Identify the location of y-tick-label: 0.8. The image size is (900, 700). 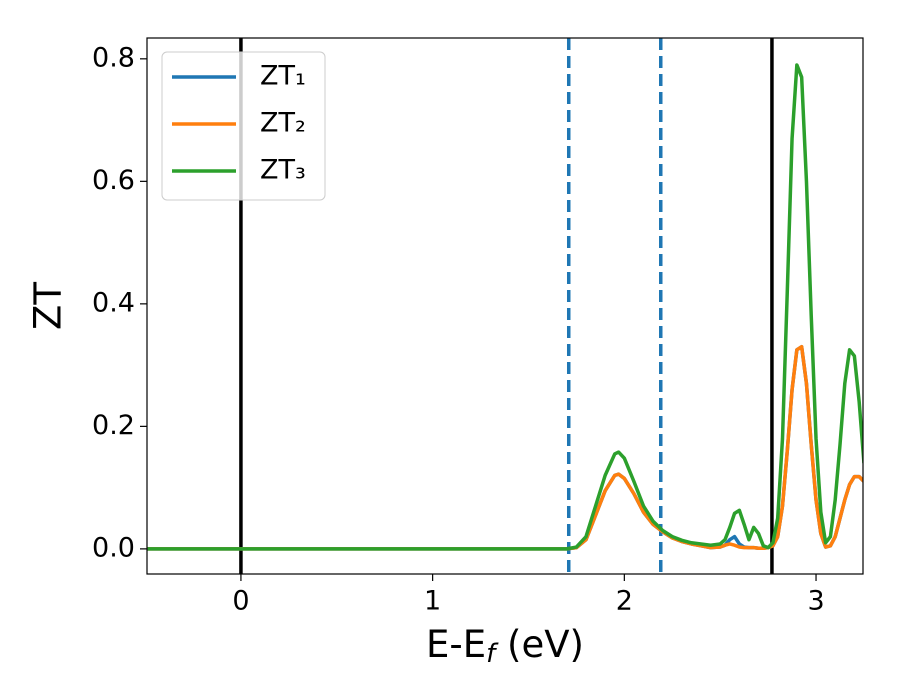
(113, 57).